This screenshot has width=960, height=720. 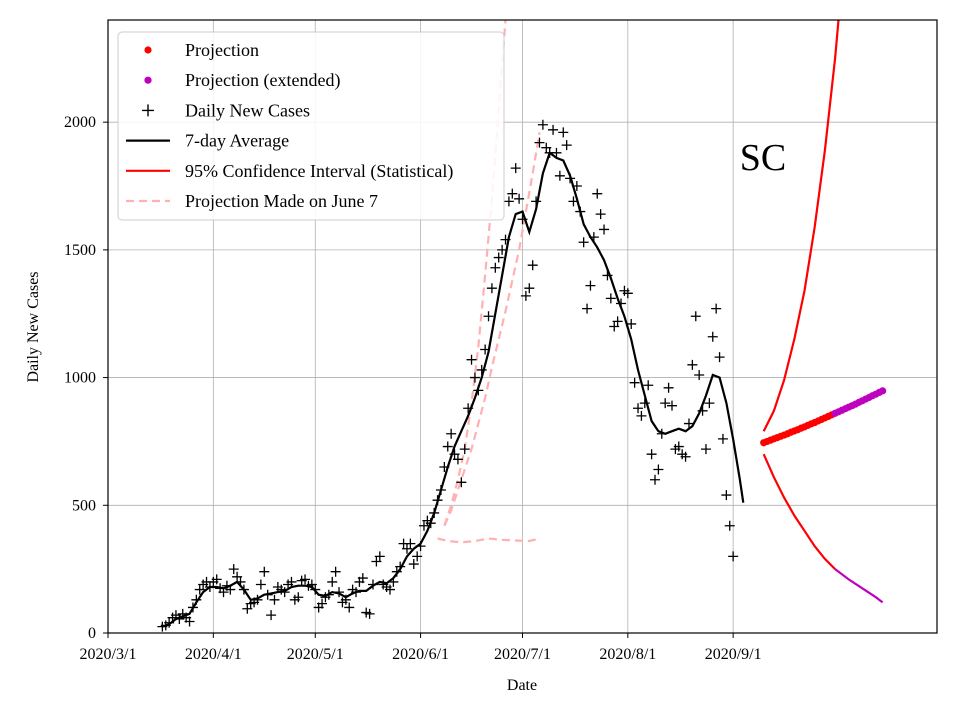 I want to click on x-tick-label: 2020/3/1, so click(x=108, y=654).